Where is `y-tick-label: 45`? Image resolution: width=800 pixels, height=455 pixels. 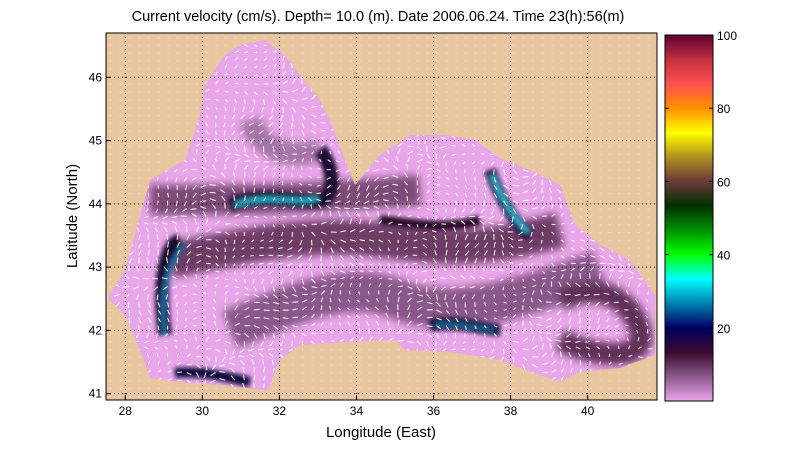 y-tick-label: 45 is located at coordinates (96, 141).